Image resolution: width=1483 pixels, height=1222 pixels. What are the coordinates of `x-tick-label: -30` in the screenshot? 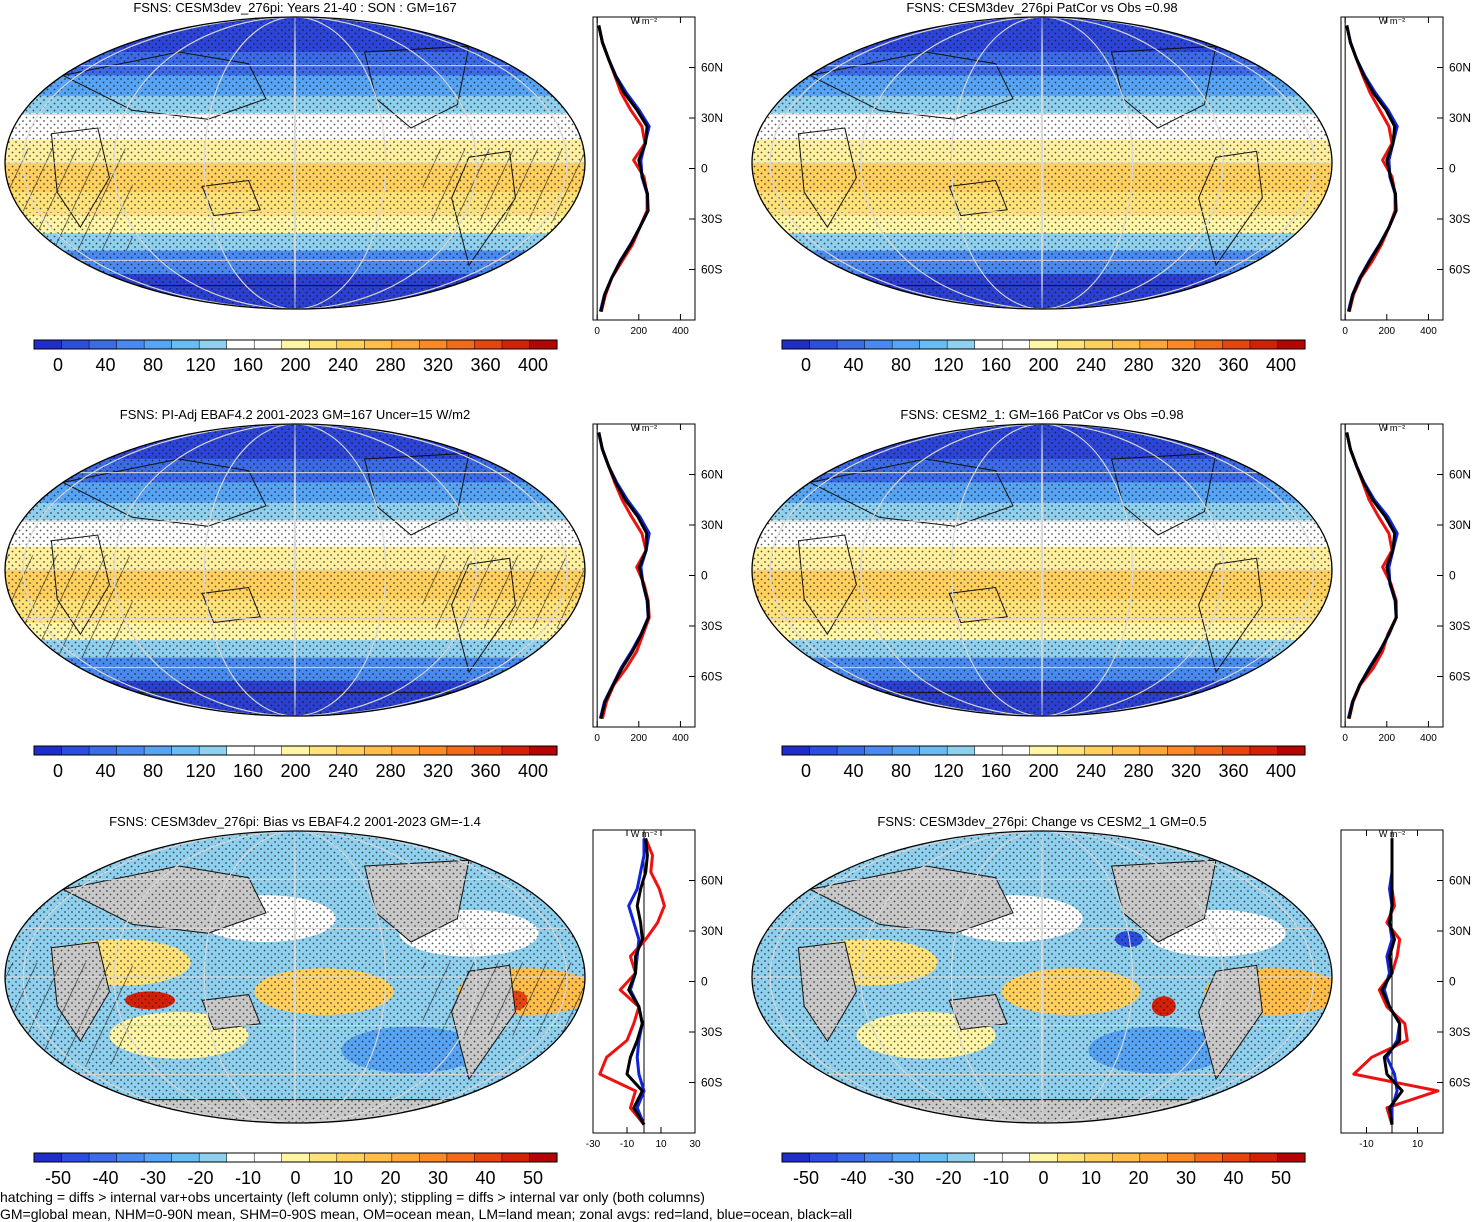 It's located at (593, 1144).